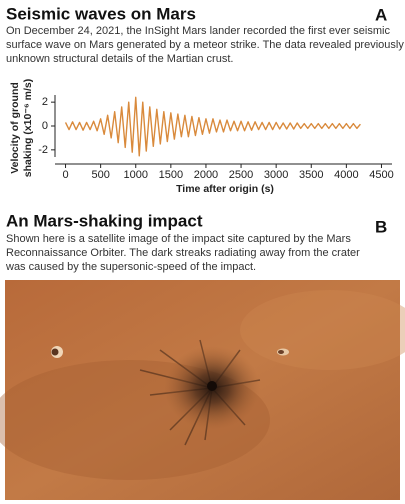 Image resolution: width=405 pixels, height=504 pixels. What do you see at coordinates (100, 175) in the screenshot?
I see `x-tick-label: 500` at bounding box center [100, 175].